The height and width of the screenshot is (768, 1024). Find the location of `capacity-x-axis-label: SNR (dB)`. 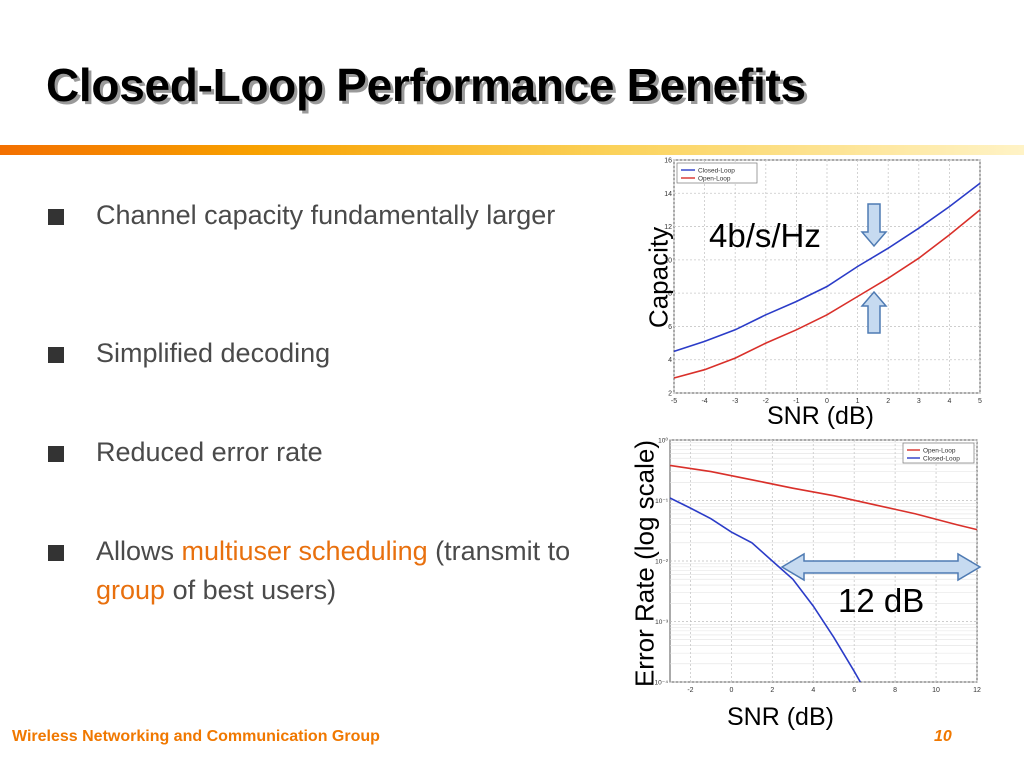

capacity-x-axis-label: SNR (dB) is located at coordinates (820, 416).